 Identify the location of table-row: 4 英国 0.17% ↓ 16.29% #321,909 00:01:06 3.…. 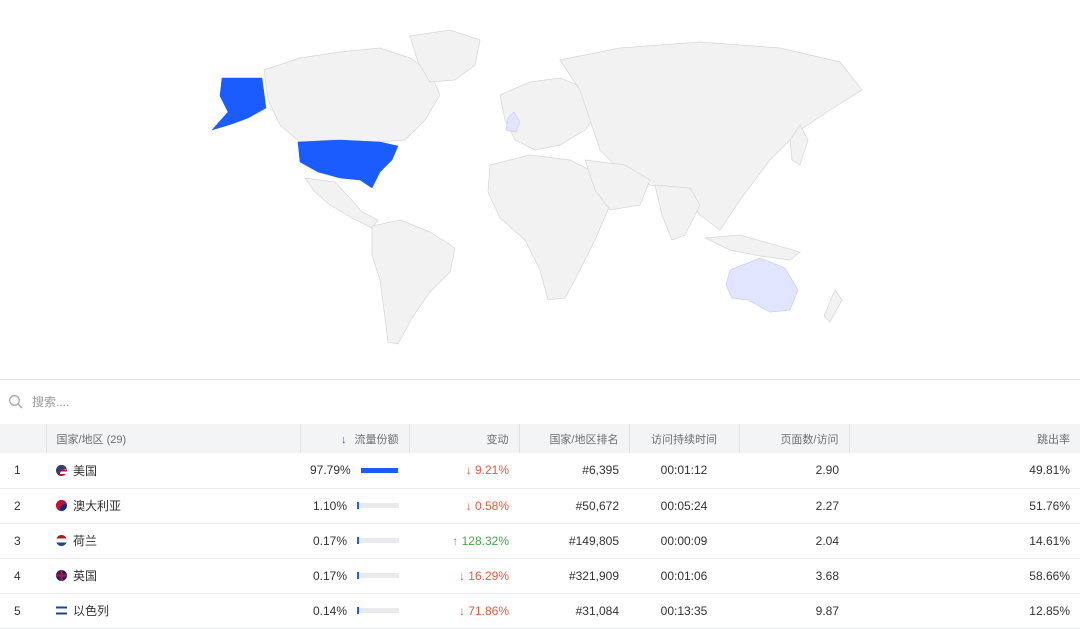
(540, 575).